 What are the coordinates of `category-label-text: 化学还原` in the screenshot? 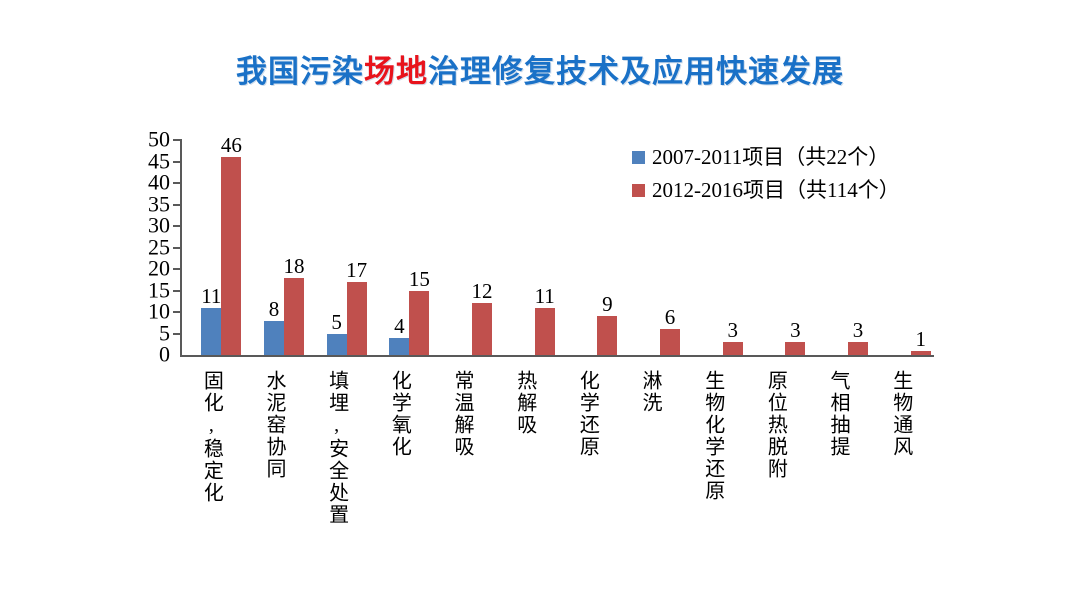 It's located at (587, 414).